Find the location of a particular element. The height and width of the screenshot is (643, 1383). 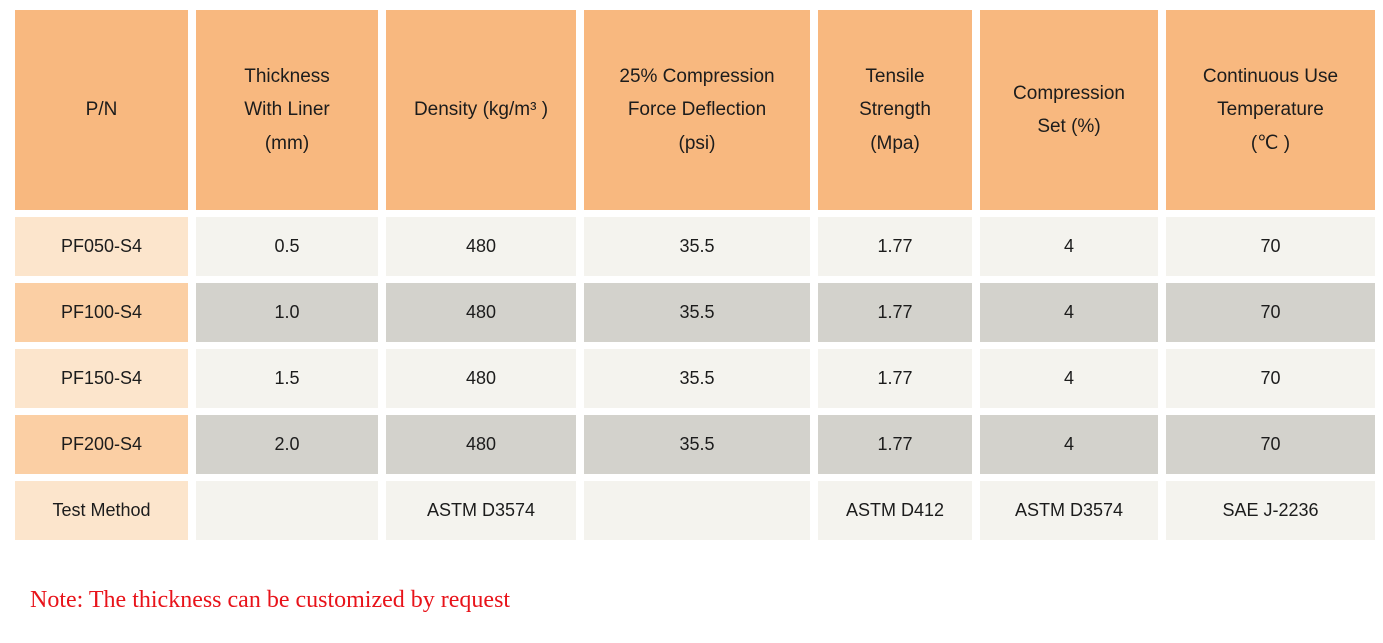

value-cell: SAE J-2236 is located at coordinates (1270, 510).